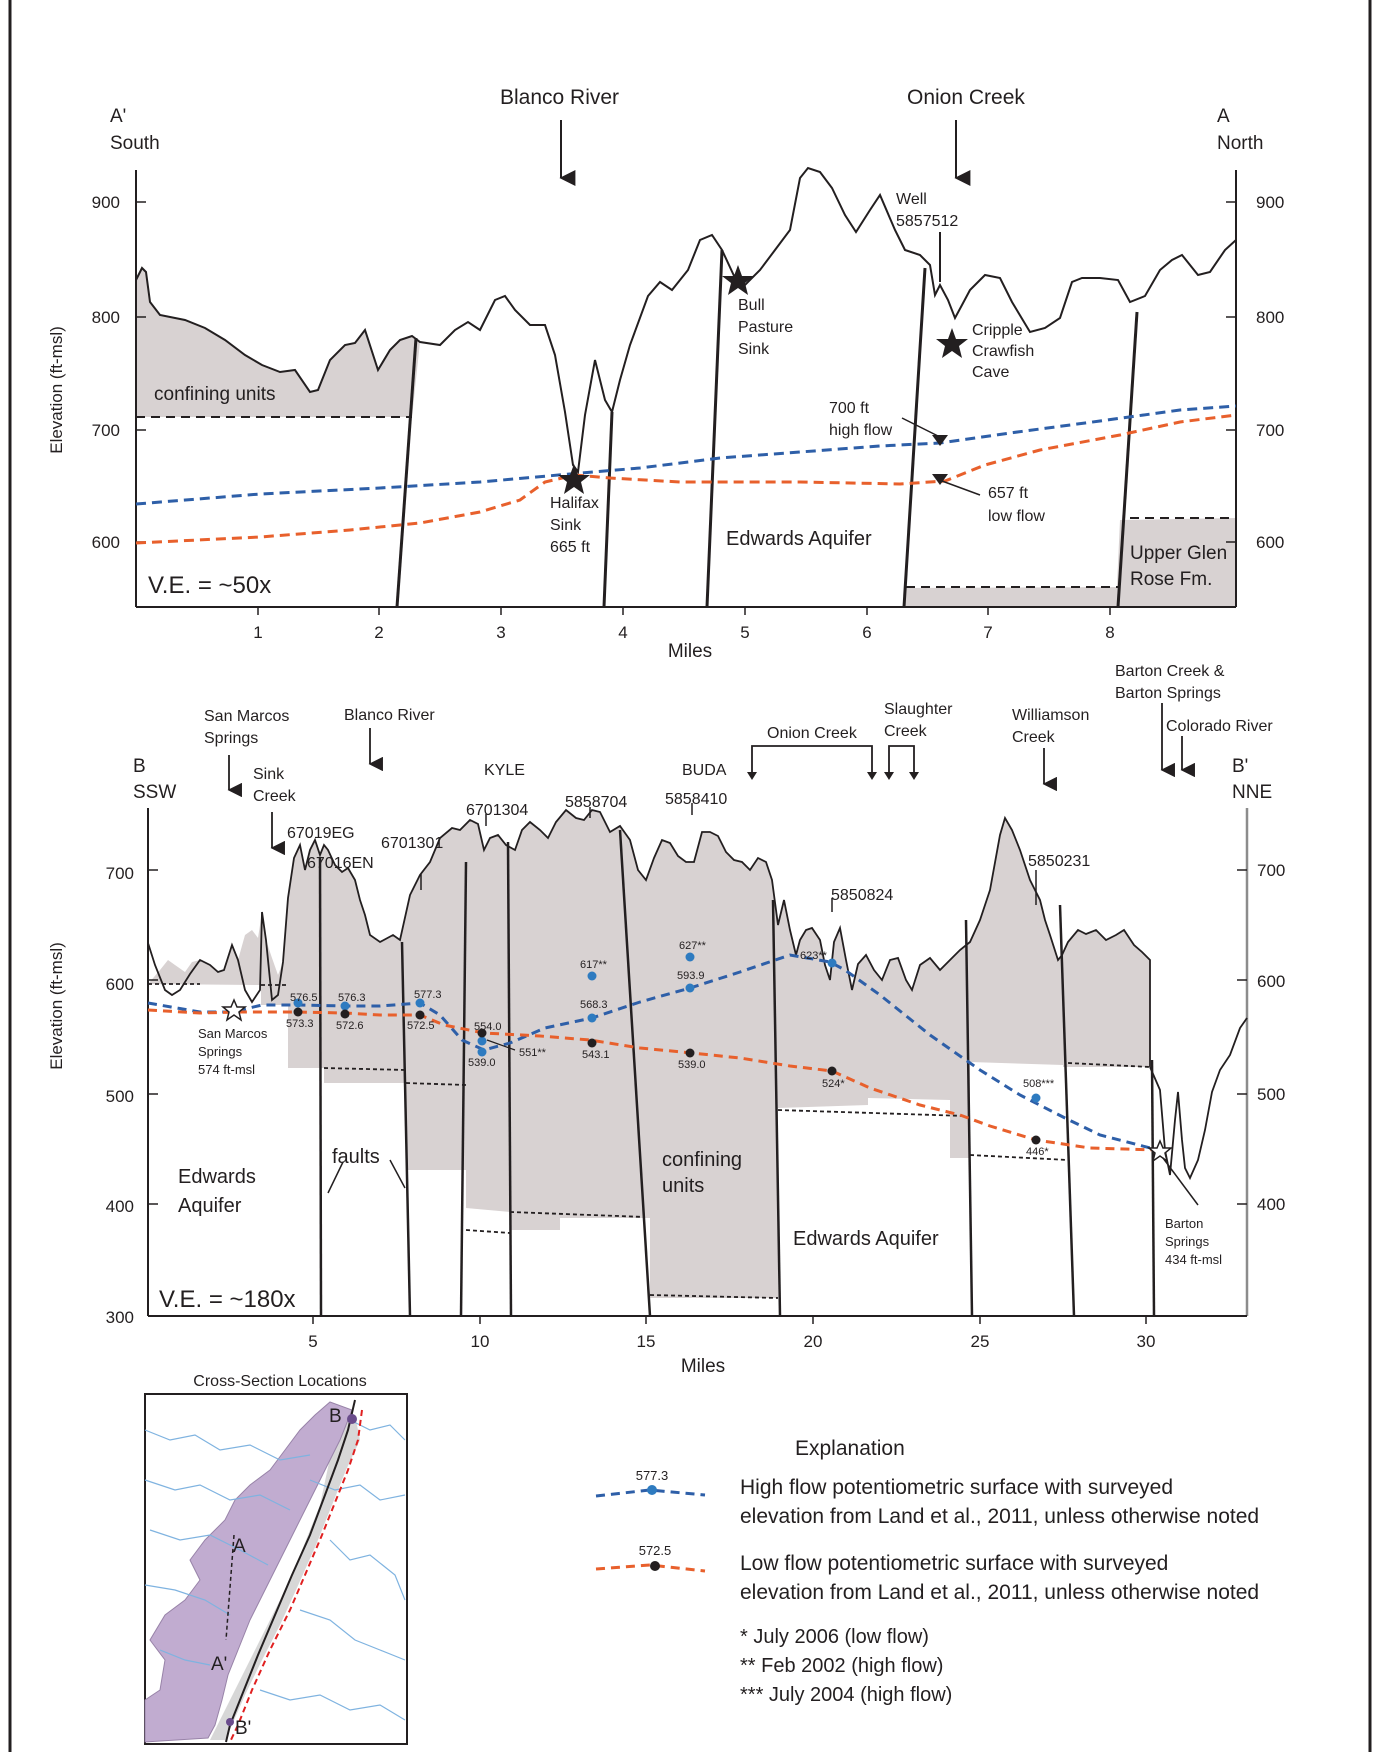 The image size is (1380, 1752). Describe the element at coordinates (990, 372) in the screenshot. I see `cripple-crawfish-label-3: Cave` at that location.